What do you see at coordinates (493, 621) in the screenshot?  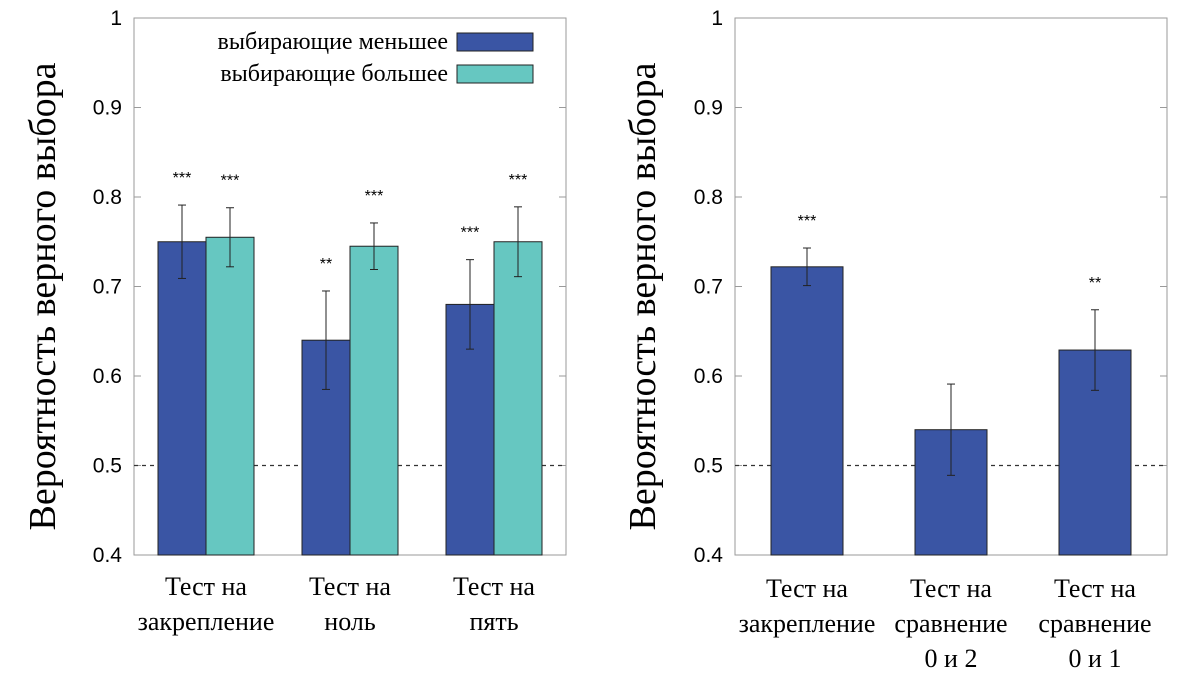 I see `category-label: пять` at bounding box center [493, 621].